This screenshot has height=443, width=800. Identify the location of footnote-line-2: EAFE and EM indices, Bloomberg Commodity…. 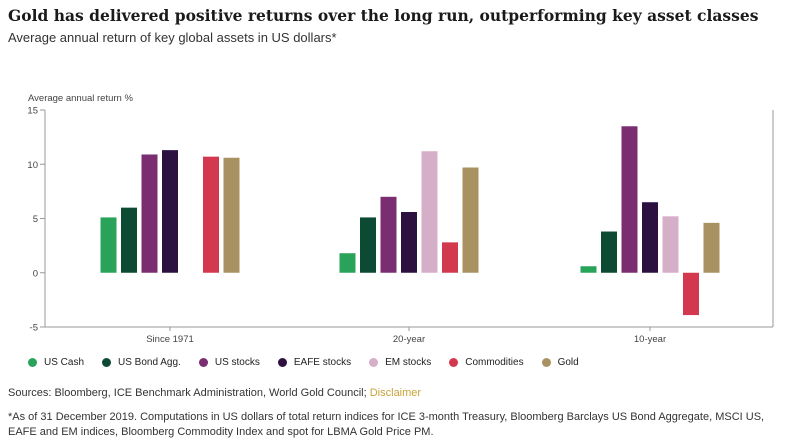
(221, 432).